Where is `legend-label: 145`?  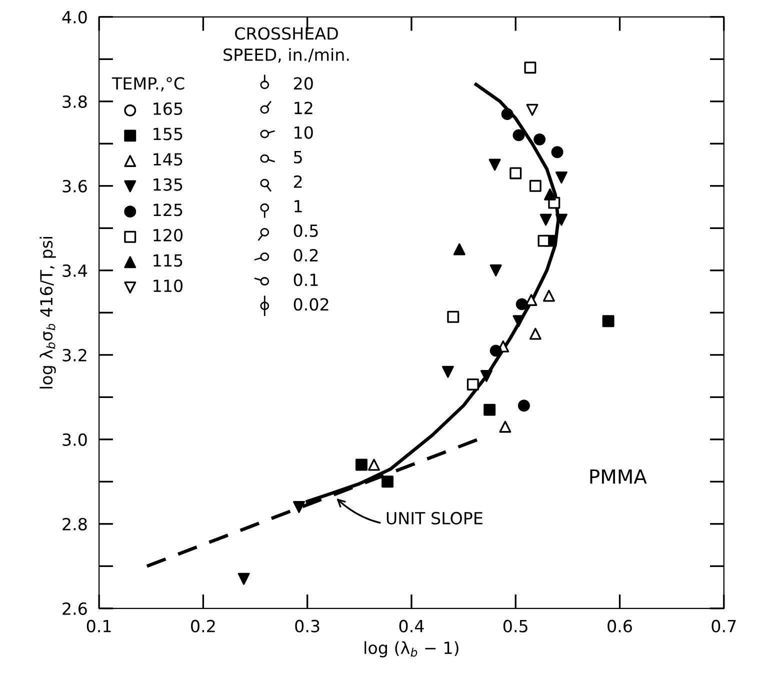 legend-label: 145 is located at coordinates (168, 159).